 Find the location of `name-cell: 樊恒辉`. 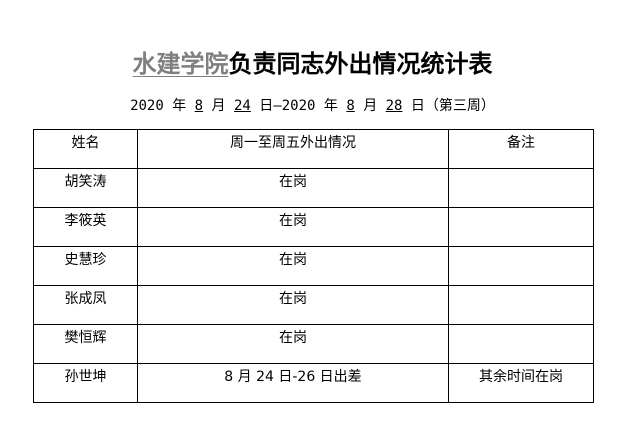

name-cell: 樊恒辉 is located at coordinates (85, 344).